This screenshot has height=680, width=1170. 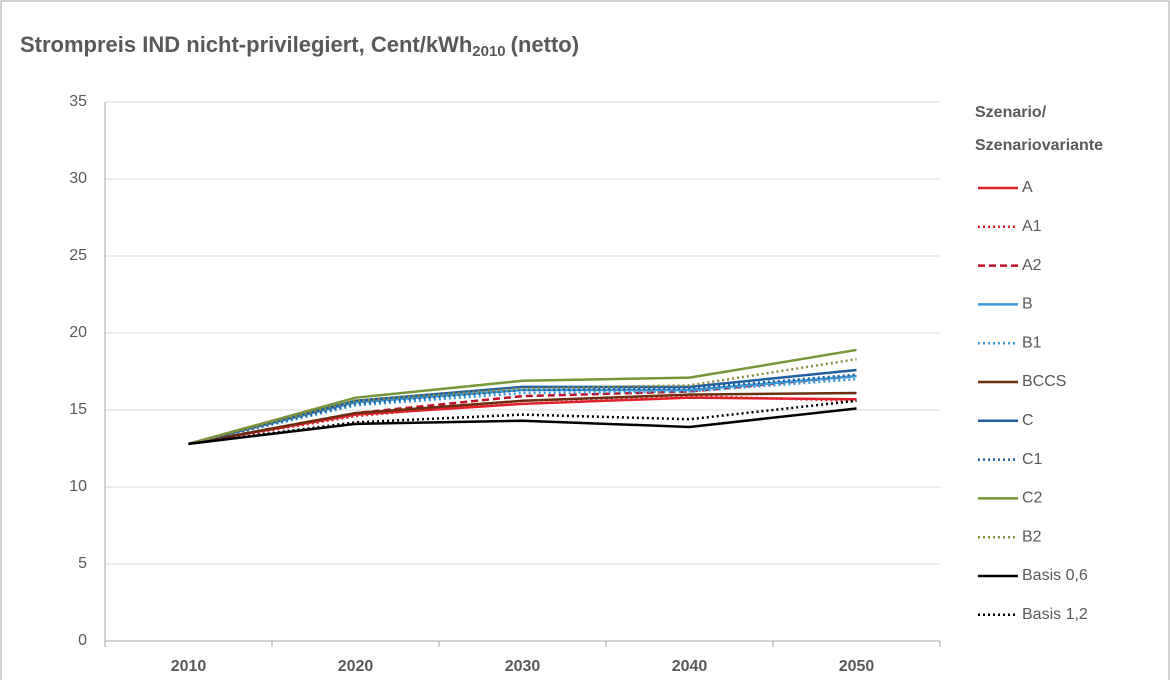 I want to click on legend-label: B2, so click(x=1032, y=536).